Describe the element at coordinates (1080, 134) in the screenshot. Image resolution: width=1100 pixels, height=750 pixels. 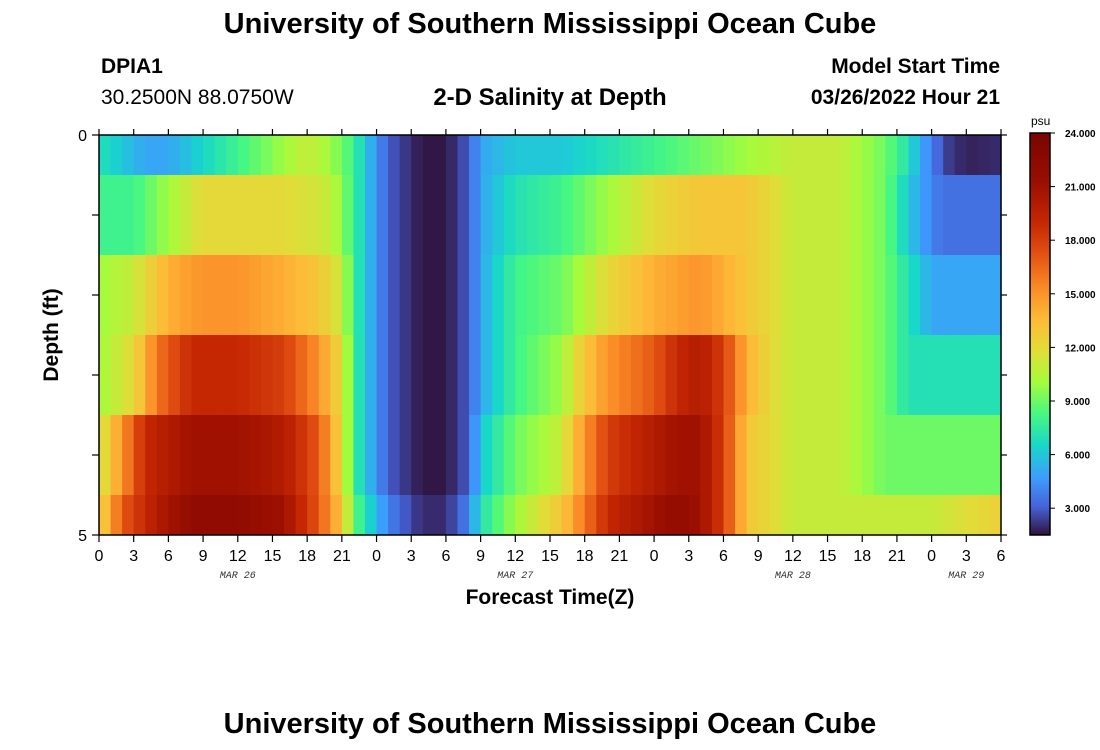
I see `colorbar-tick-label: 24.000` at that location.